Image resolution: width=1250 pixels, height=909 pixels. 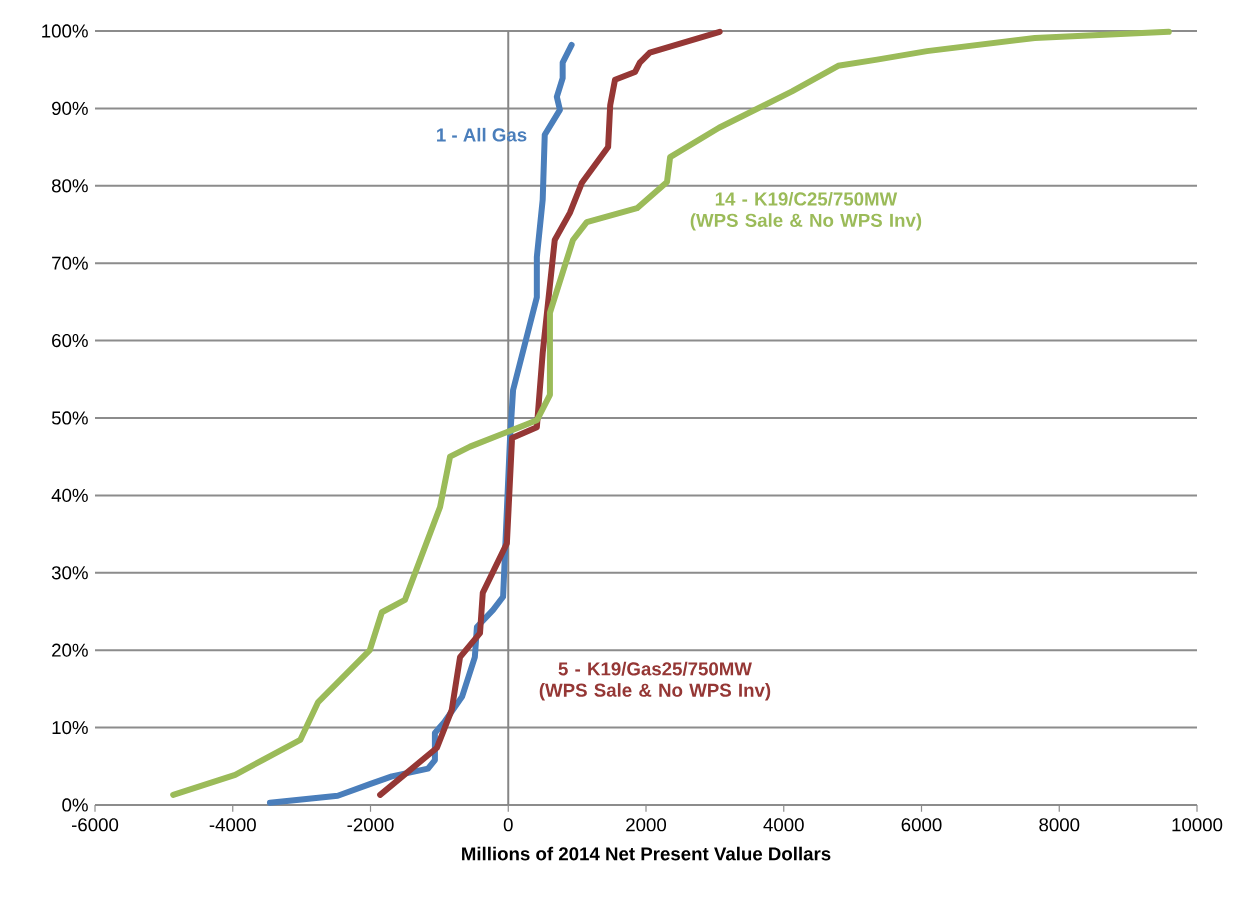 I want to click on x-tick-label: 0, so click(x=508, y=825).